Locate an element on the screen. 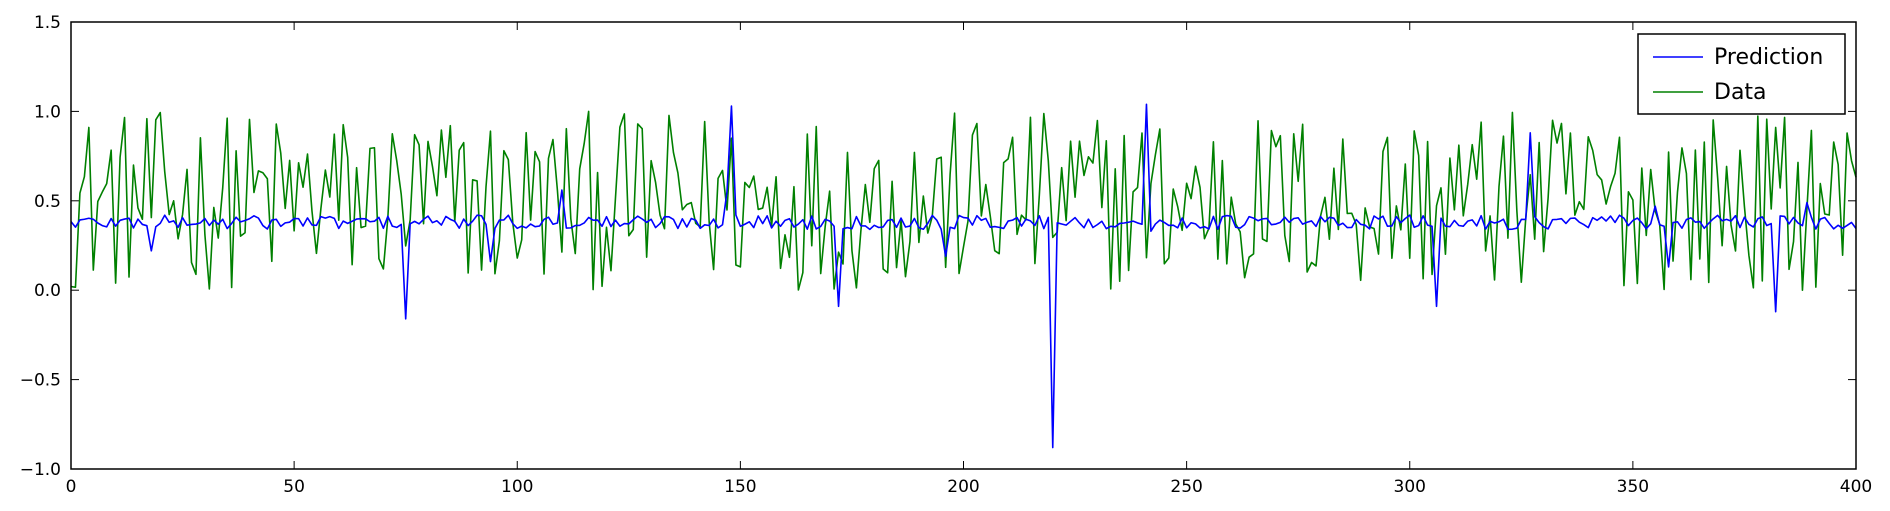 The height and width of the screenshot is (511, 1890). x-tick-label: 150 is located at coordinates (740, 487).